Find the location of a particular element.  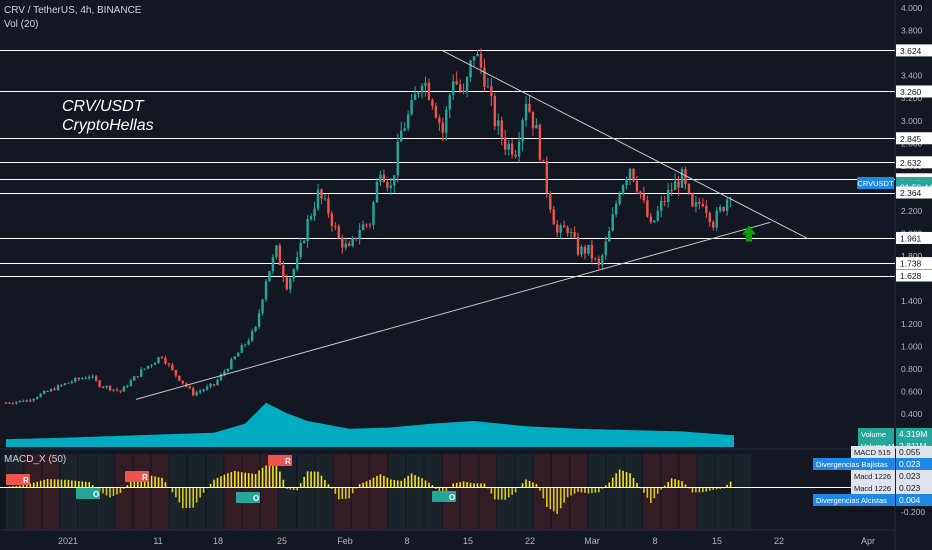

macd-label-name-bg is located at coordinates (873, 488).